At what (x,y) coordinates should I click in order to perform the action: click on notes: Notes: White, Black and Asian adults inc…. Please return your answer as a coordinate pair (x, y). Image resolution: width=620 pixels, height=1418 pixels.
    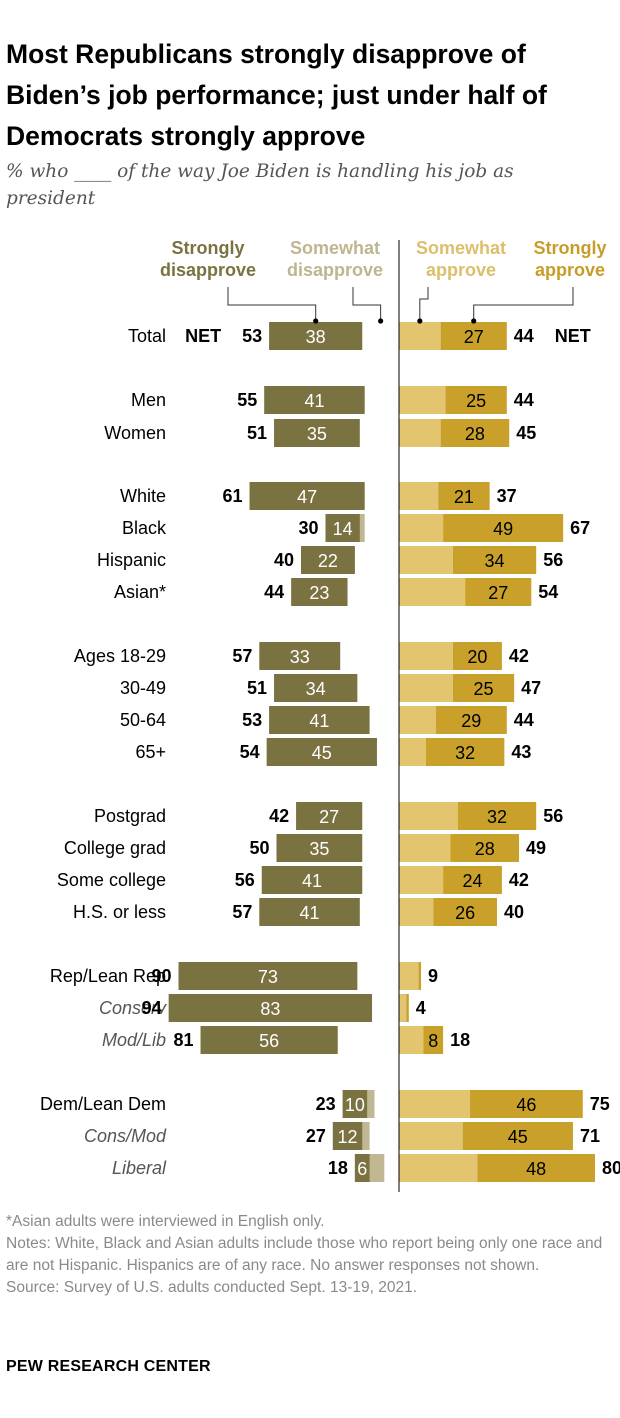
    Looking at the image, I should click on (304, 1254).